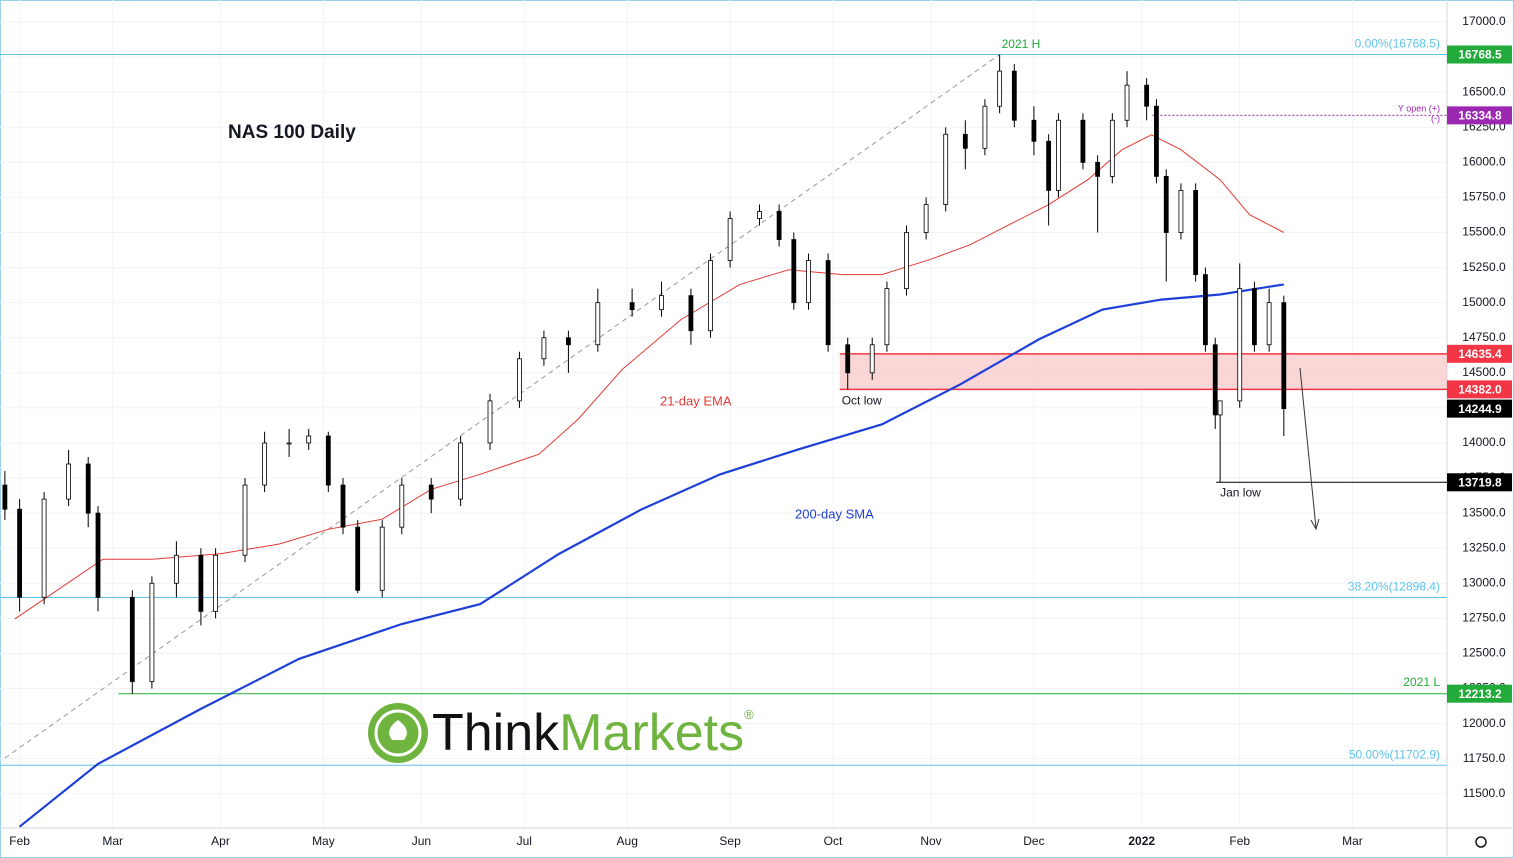 The image size is (1514, 858). What do you see at coordinates (220, 841) in the screenshot?
I see `x-tick-label: Apr` at bounding box center [220, 841].